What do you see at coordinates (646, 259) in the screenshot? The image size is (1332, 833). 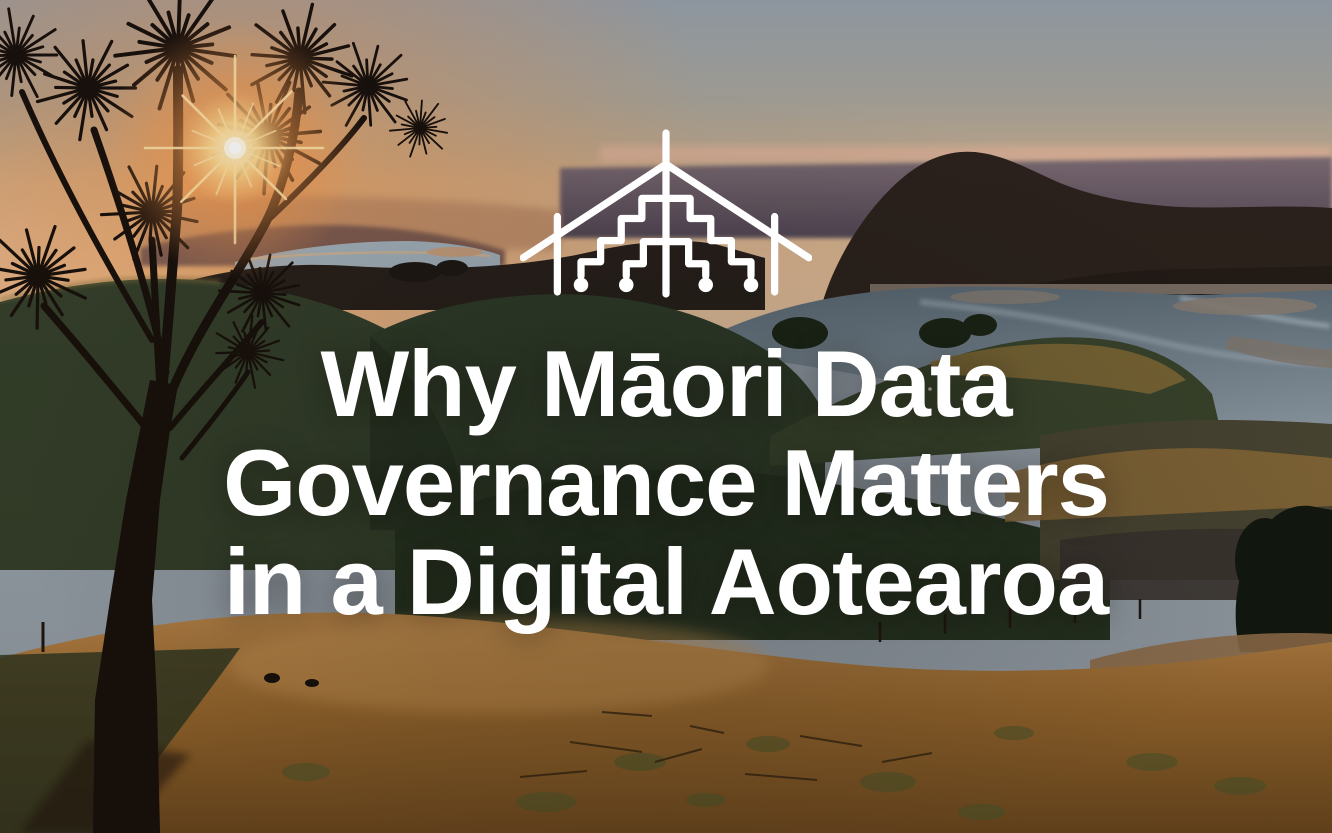 I see `logo-step-inner-left` at bounding box center [646, 259].